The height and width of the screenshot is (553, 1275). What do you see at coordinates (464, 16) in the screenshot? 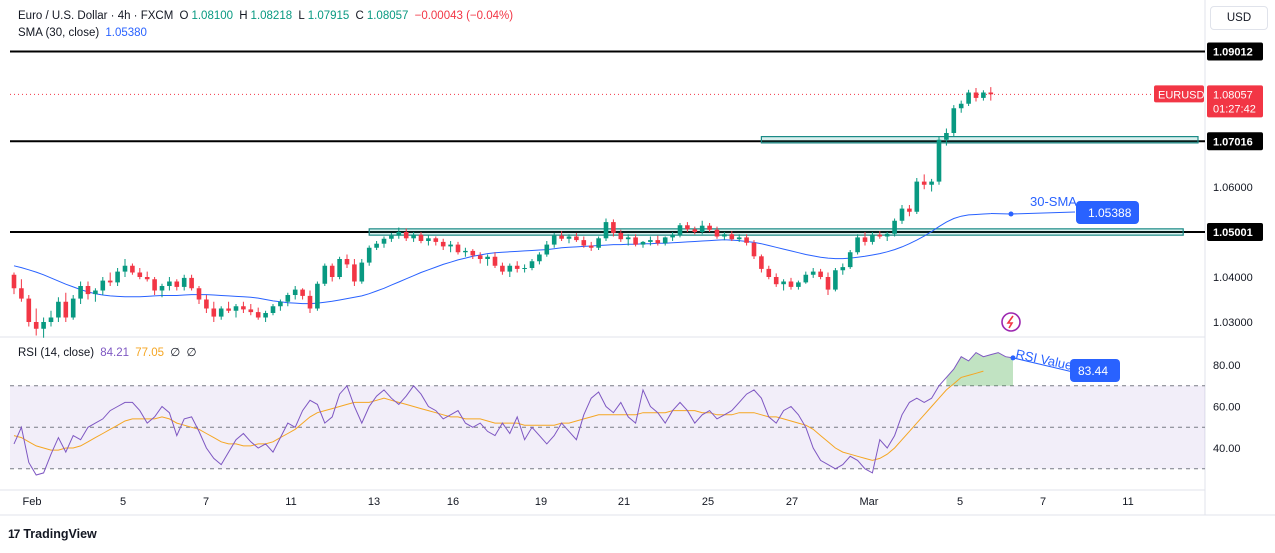
I see `change-value: −0.00043 (−0.04%)` at bounding box center [464, 16].